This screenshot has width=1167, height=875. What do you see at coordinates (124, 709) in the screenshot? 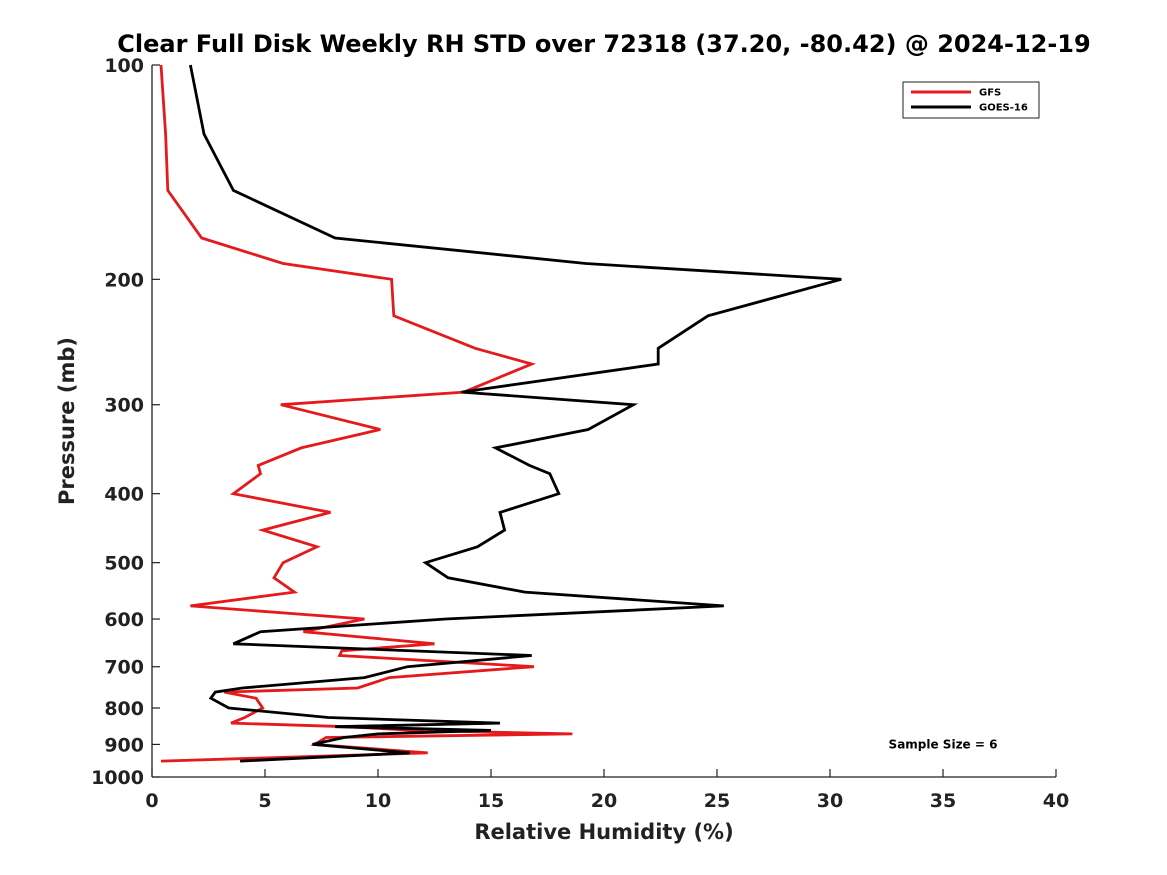
I see `y-tick-label: 800` at bounding box center [124, 709].